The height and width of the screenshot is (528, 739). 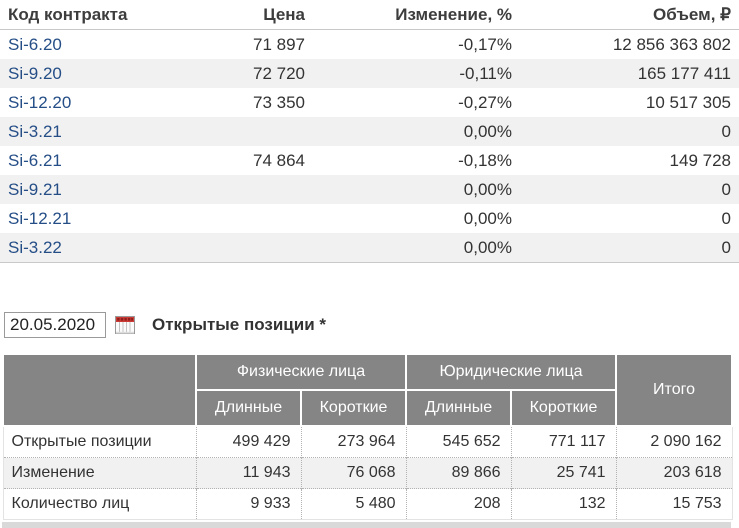 What do you see at coordinates (485, 160) in the screenshot?
I see `change-cell: -0,18%` at bounding box center [485, 160].